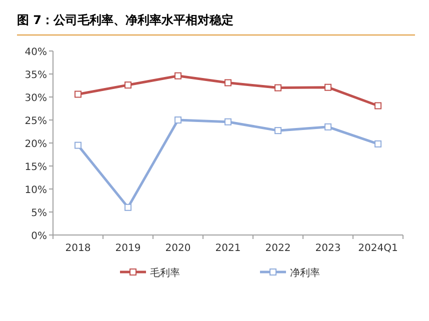 This screenshot has height=321, width=429. Describe the element at coordinates (125, 20) in the screenshot. I see `chart-title: 图 7：公司毛利率、净利率水平相对稳定` at that location.